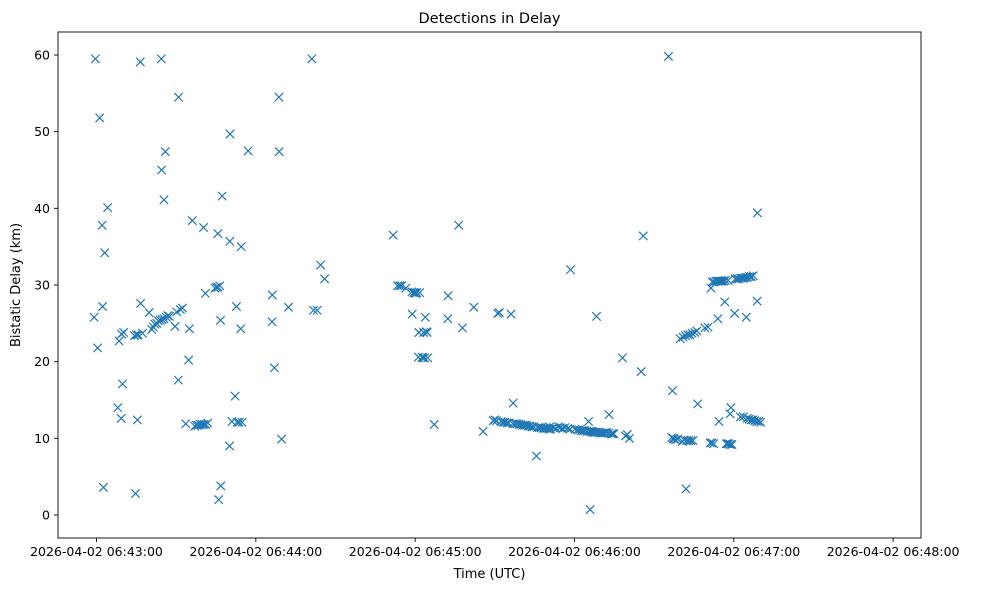 Image resolution: width=988 pixels, height=590 pixels. I want to click on chart-title: Detections in Delay, so click(489, 19).